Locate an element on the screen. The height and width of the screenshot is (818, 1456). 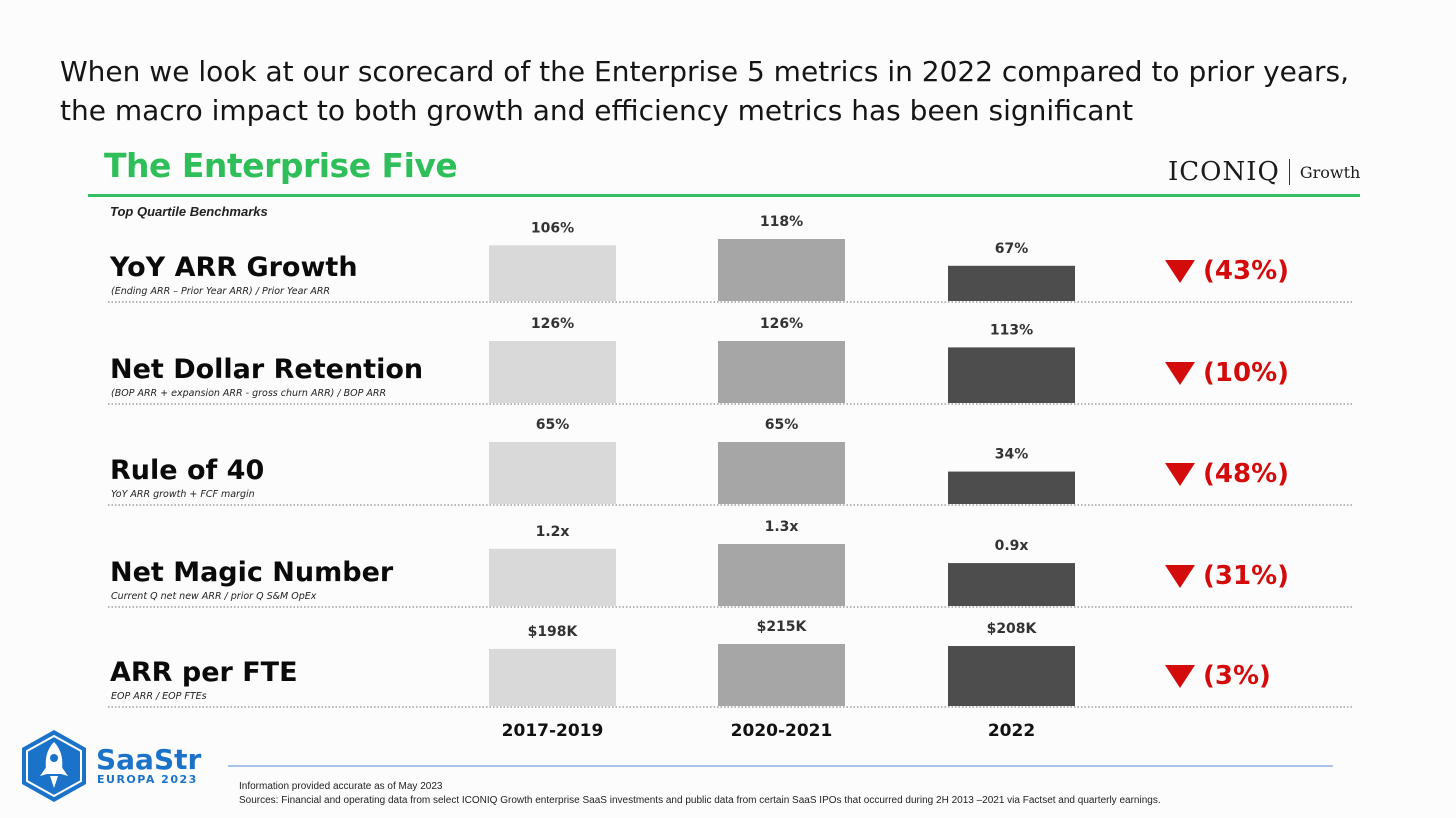
change-label: (48%) is located at coordinates (1246, 474).